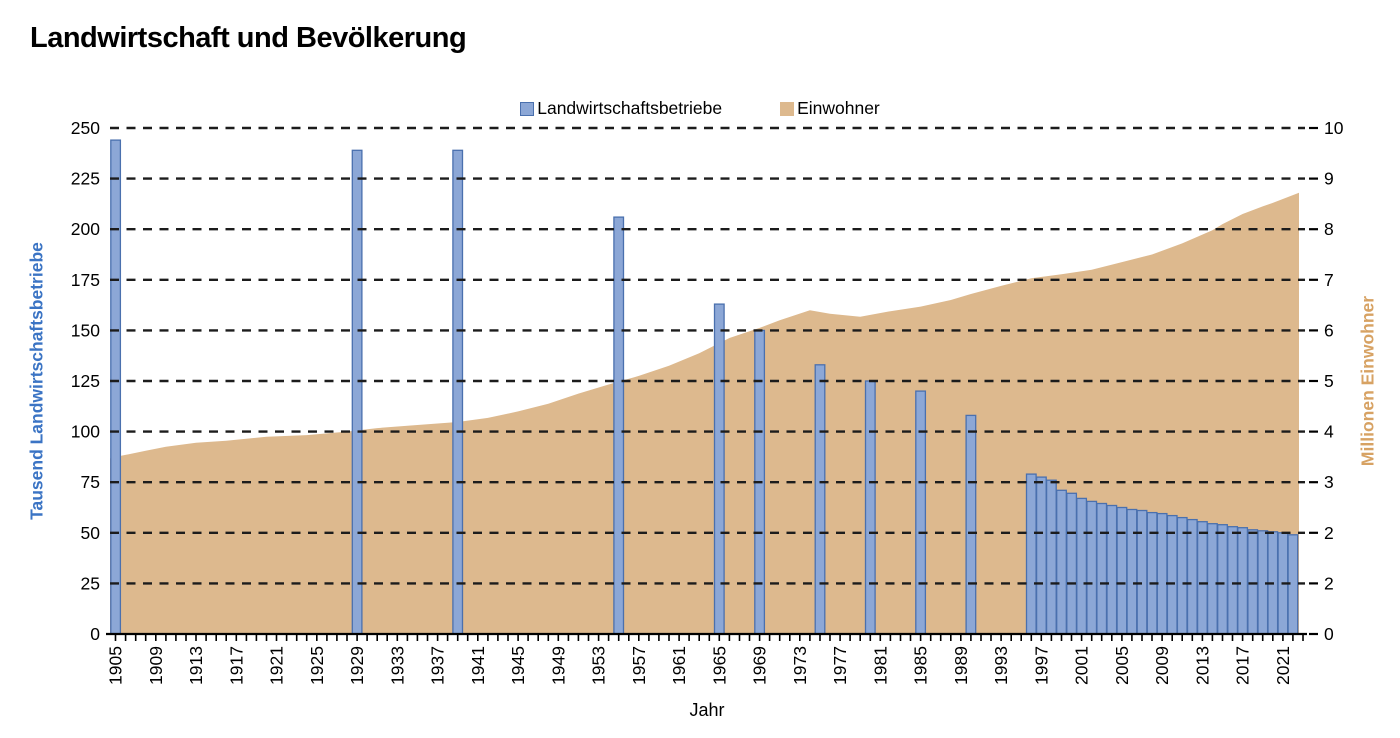 This screenshot has height=738, width=1400. I want to click on svg-text: 1965, so click(719, 665).